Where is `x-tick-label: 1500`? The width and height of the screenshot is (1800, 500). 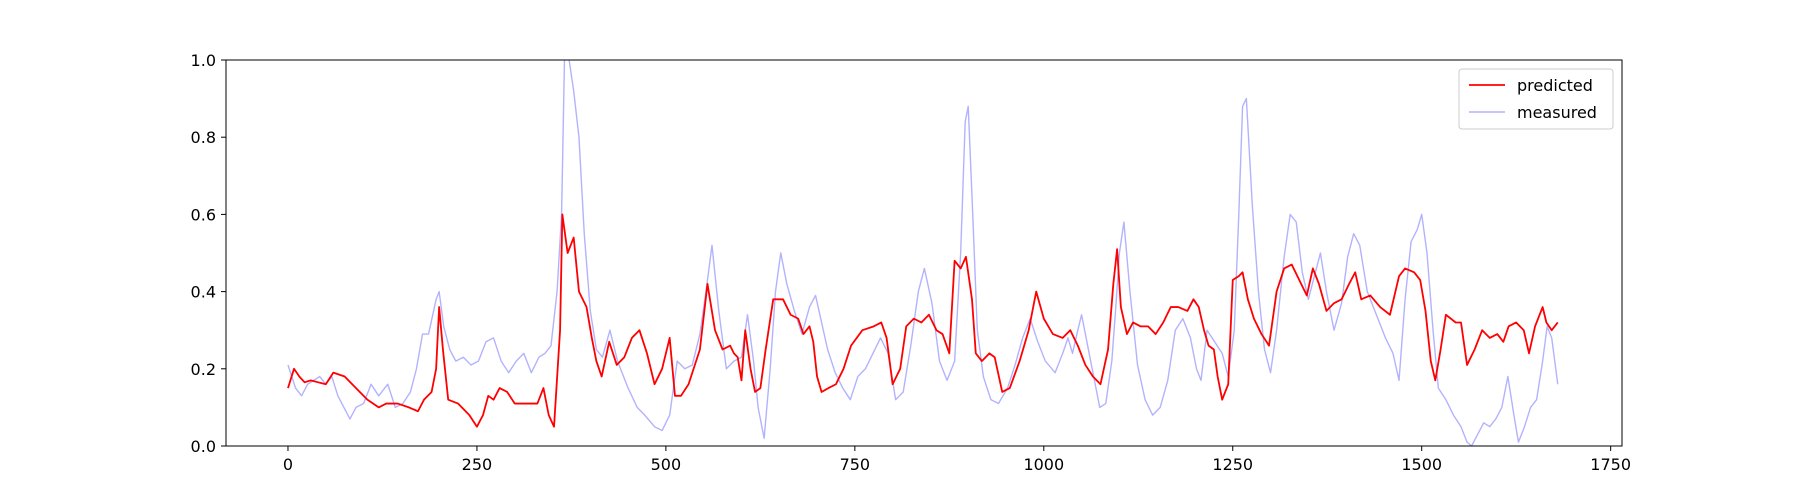
x-tick-label: 1500 is located at coordinates (1421, 464).